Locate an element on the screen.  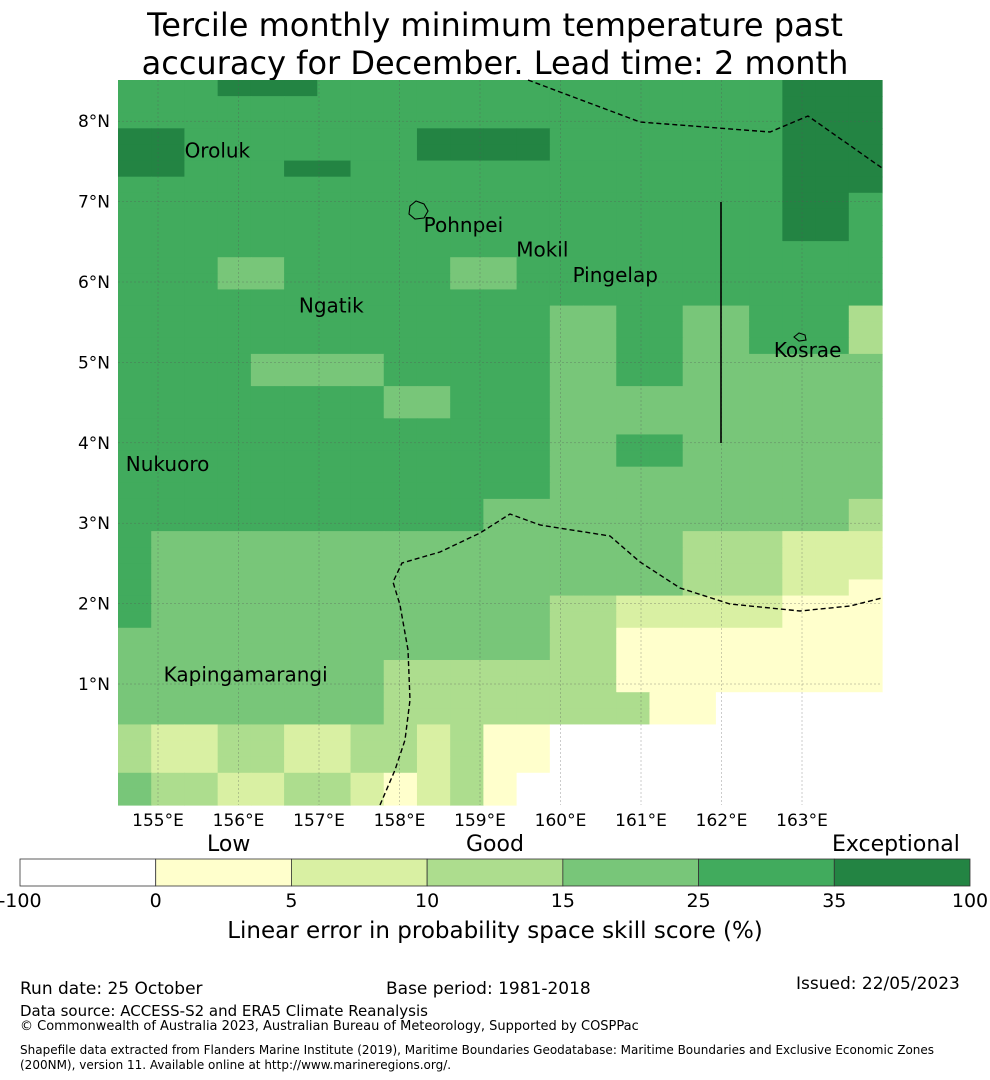
place-label: Kapingamarangi is located at coordinates (246, 675).